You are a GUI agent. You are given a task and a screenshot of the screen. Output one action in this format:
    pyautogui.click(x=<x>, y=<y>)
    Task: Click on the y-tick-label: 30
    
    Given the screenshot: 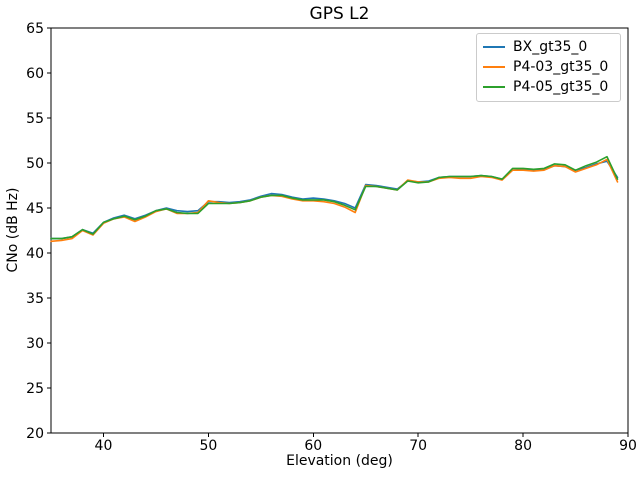 What is the action you would take?
    pyautogui.click(x=35, y=344)
    